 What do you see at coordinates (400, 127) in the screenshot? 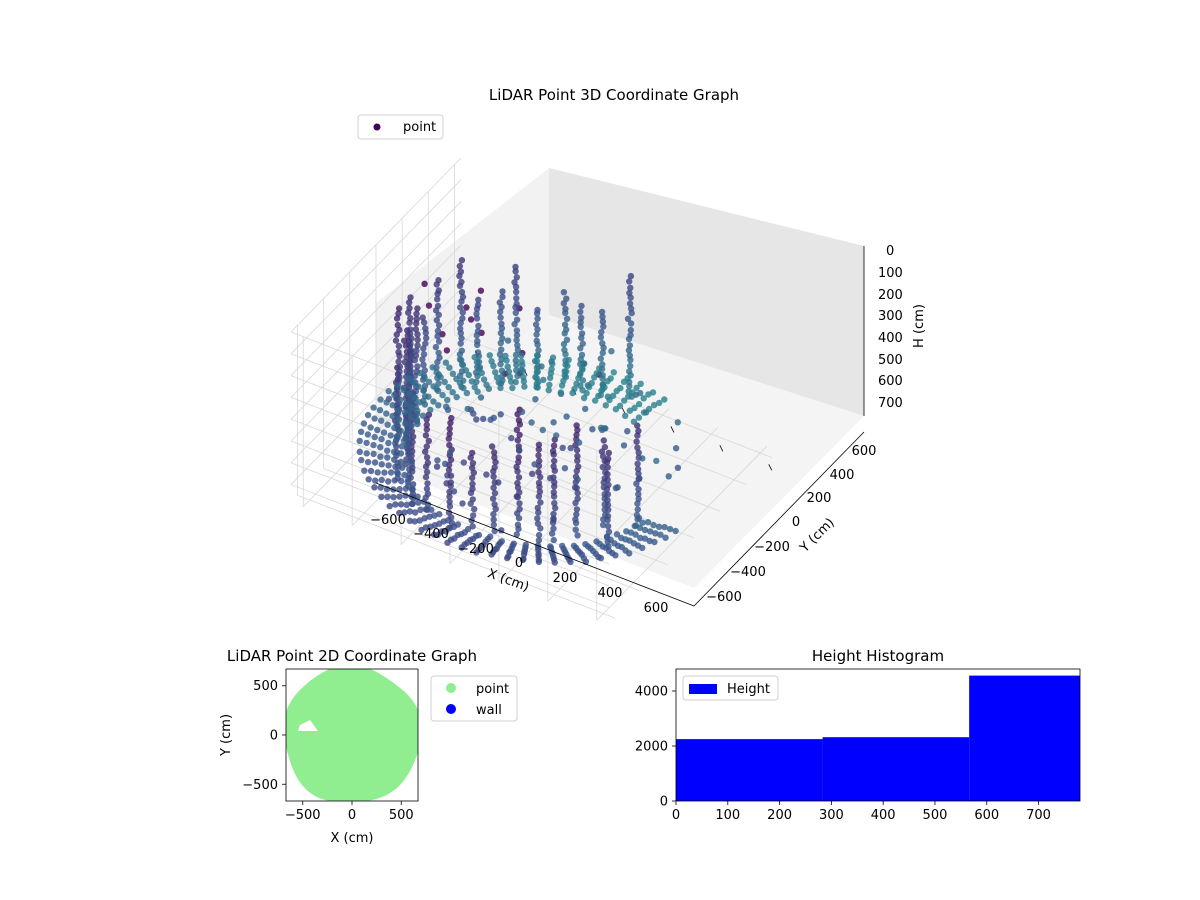
I see `plot-3d-legend: point` at bounding box center [400, 127].